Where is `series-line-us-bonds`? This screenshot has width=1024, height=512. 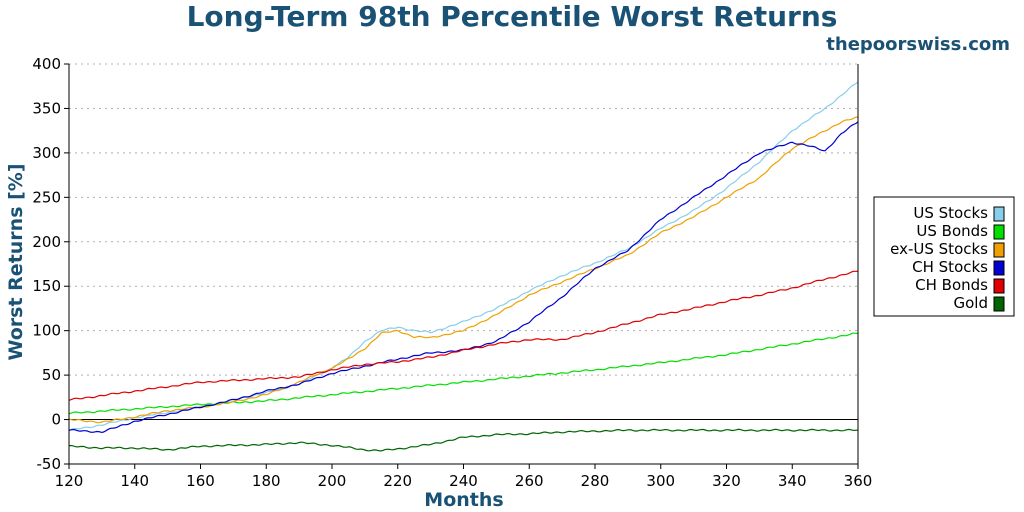
series-line-us-bonds is located at coordinates (463, 373).